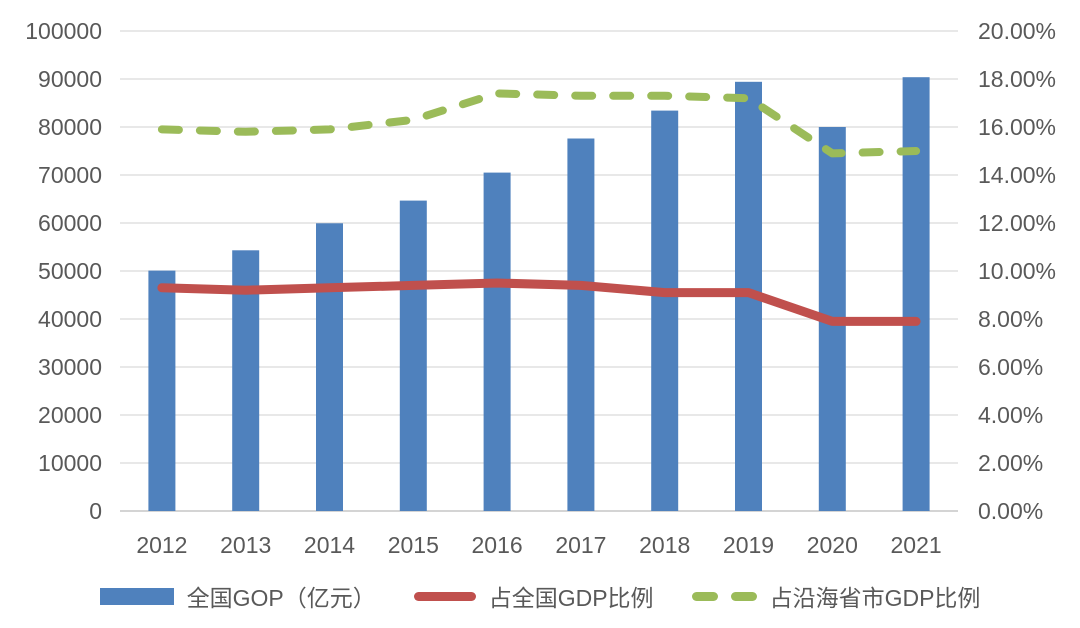 The image size is (1080, 628). I want to click on left-axis-tick-label: 60000, so click(70, 223).